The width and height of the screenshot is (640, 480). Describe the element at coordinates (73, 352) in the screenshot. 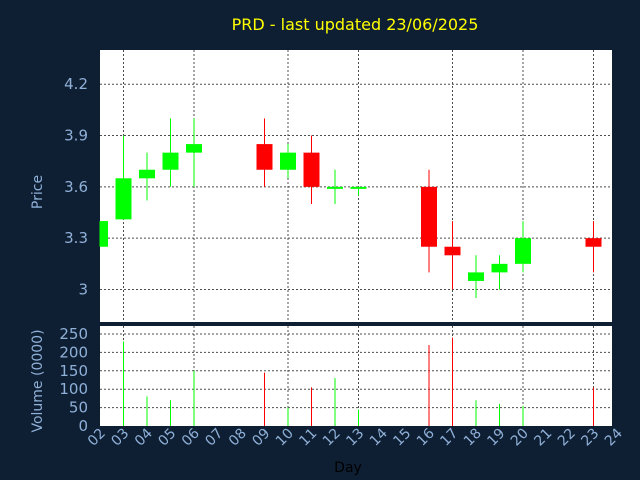

I see `volume-y-tick-label: 200` at that location.